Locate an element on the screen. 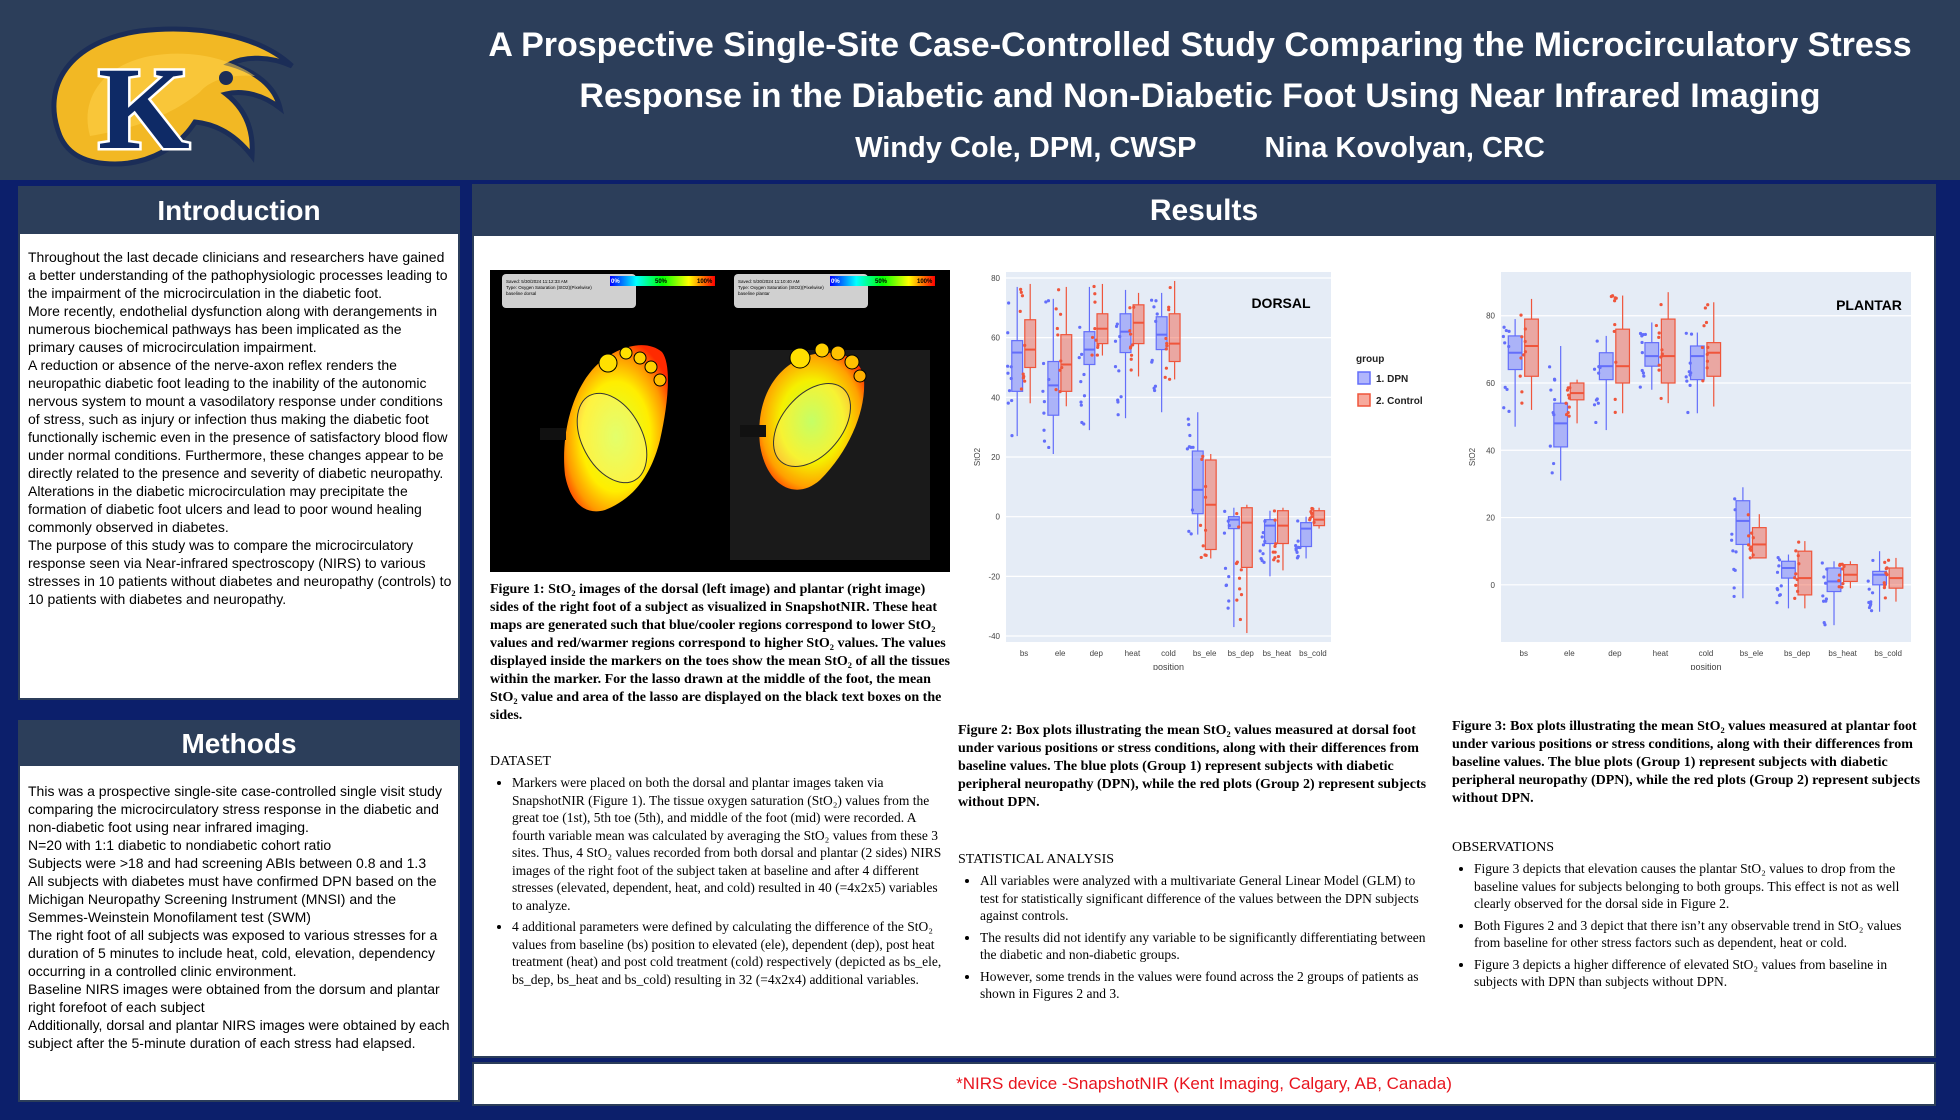  right-colorbar is located at coordinates (882, 281).